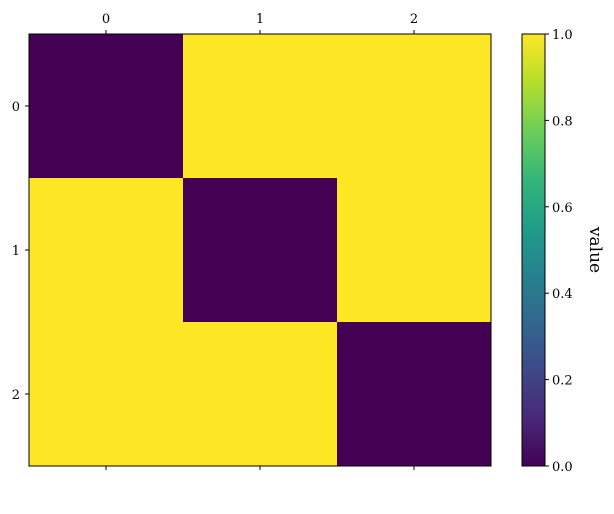 Image resolution: width=614 pixels, height=514 pixels. I want to click on x-tick-label-1: 1, so click(260, 19).